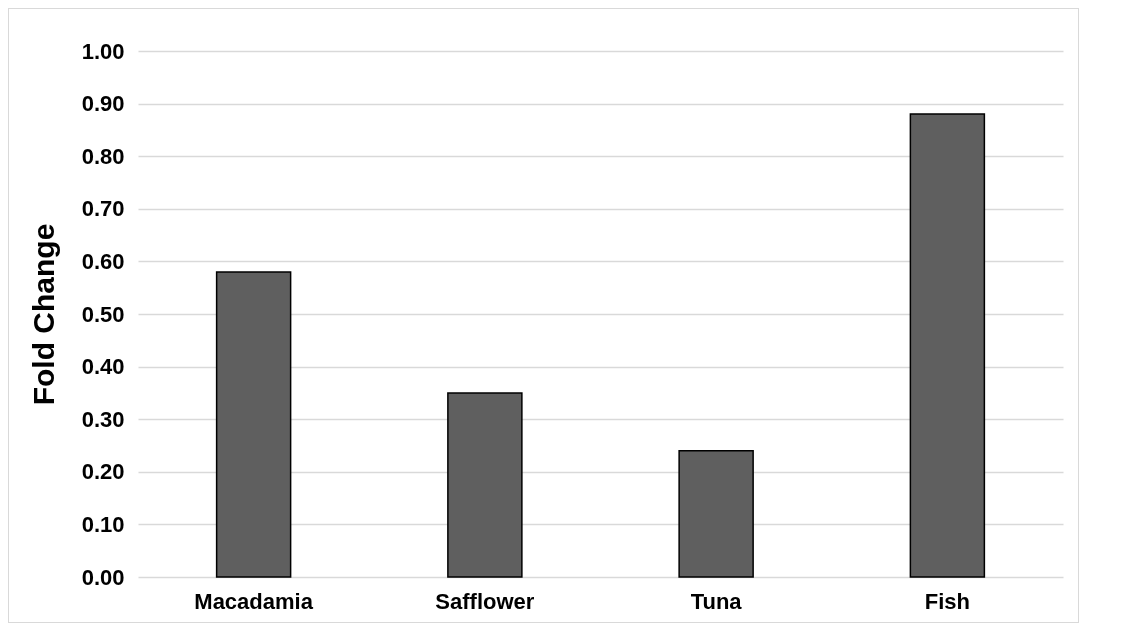  I want to click on y-tick-label: 0.20, so click(103, 472).